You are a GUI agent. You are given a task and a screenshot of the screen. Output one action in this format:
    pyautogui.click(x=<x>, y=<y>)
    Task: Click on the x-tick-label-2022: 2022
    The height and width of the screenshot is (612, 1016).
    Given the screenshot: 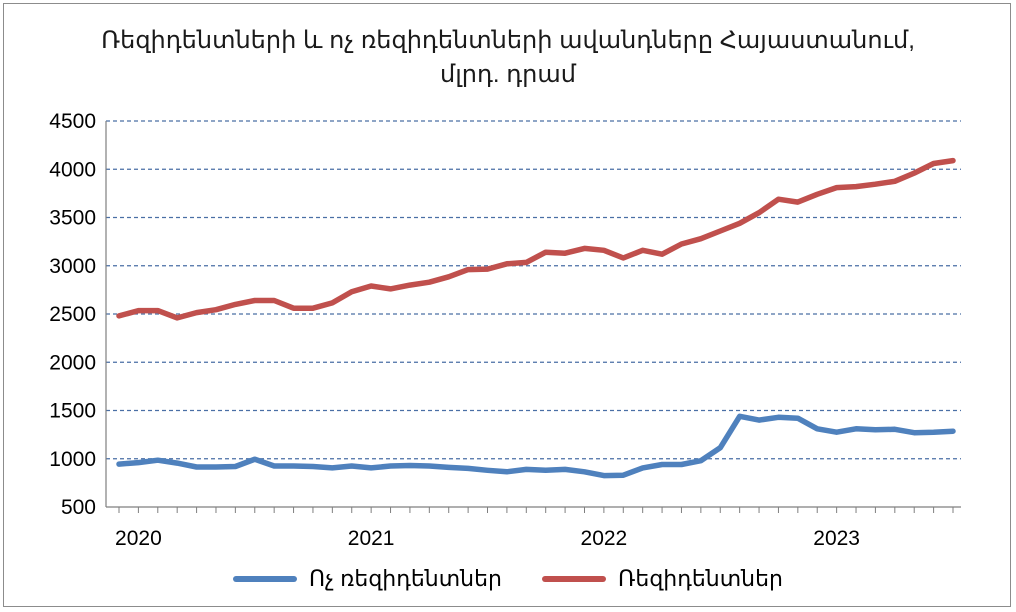 What is the action you would take?
    pyautogui.click(x=604, y=538)
    